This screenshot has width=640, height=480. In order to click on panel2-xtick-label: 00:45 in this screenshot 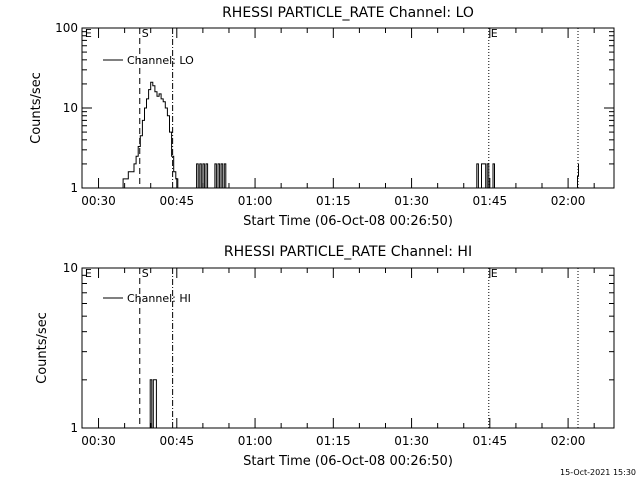, I will do `click(177, 441)`.